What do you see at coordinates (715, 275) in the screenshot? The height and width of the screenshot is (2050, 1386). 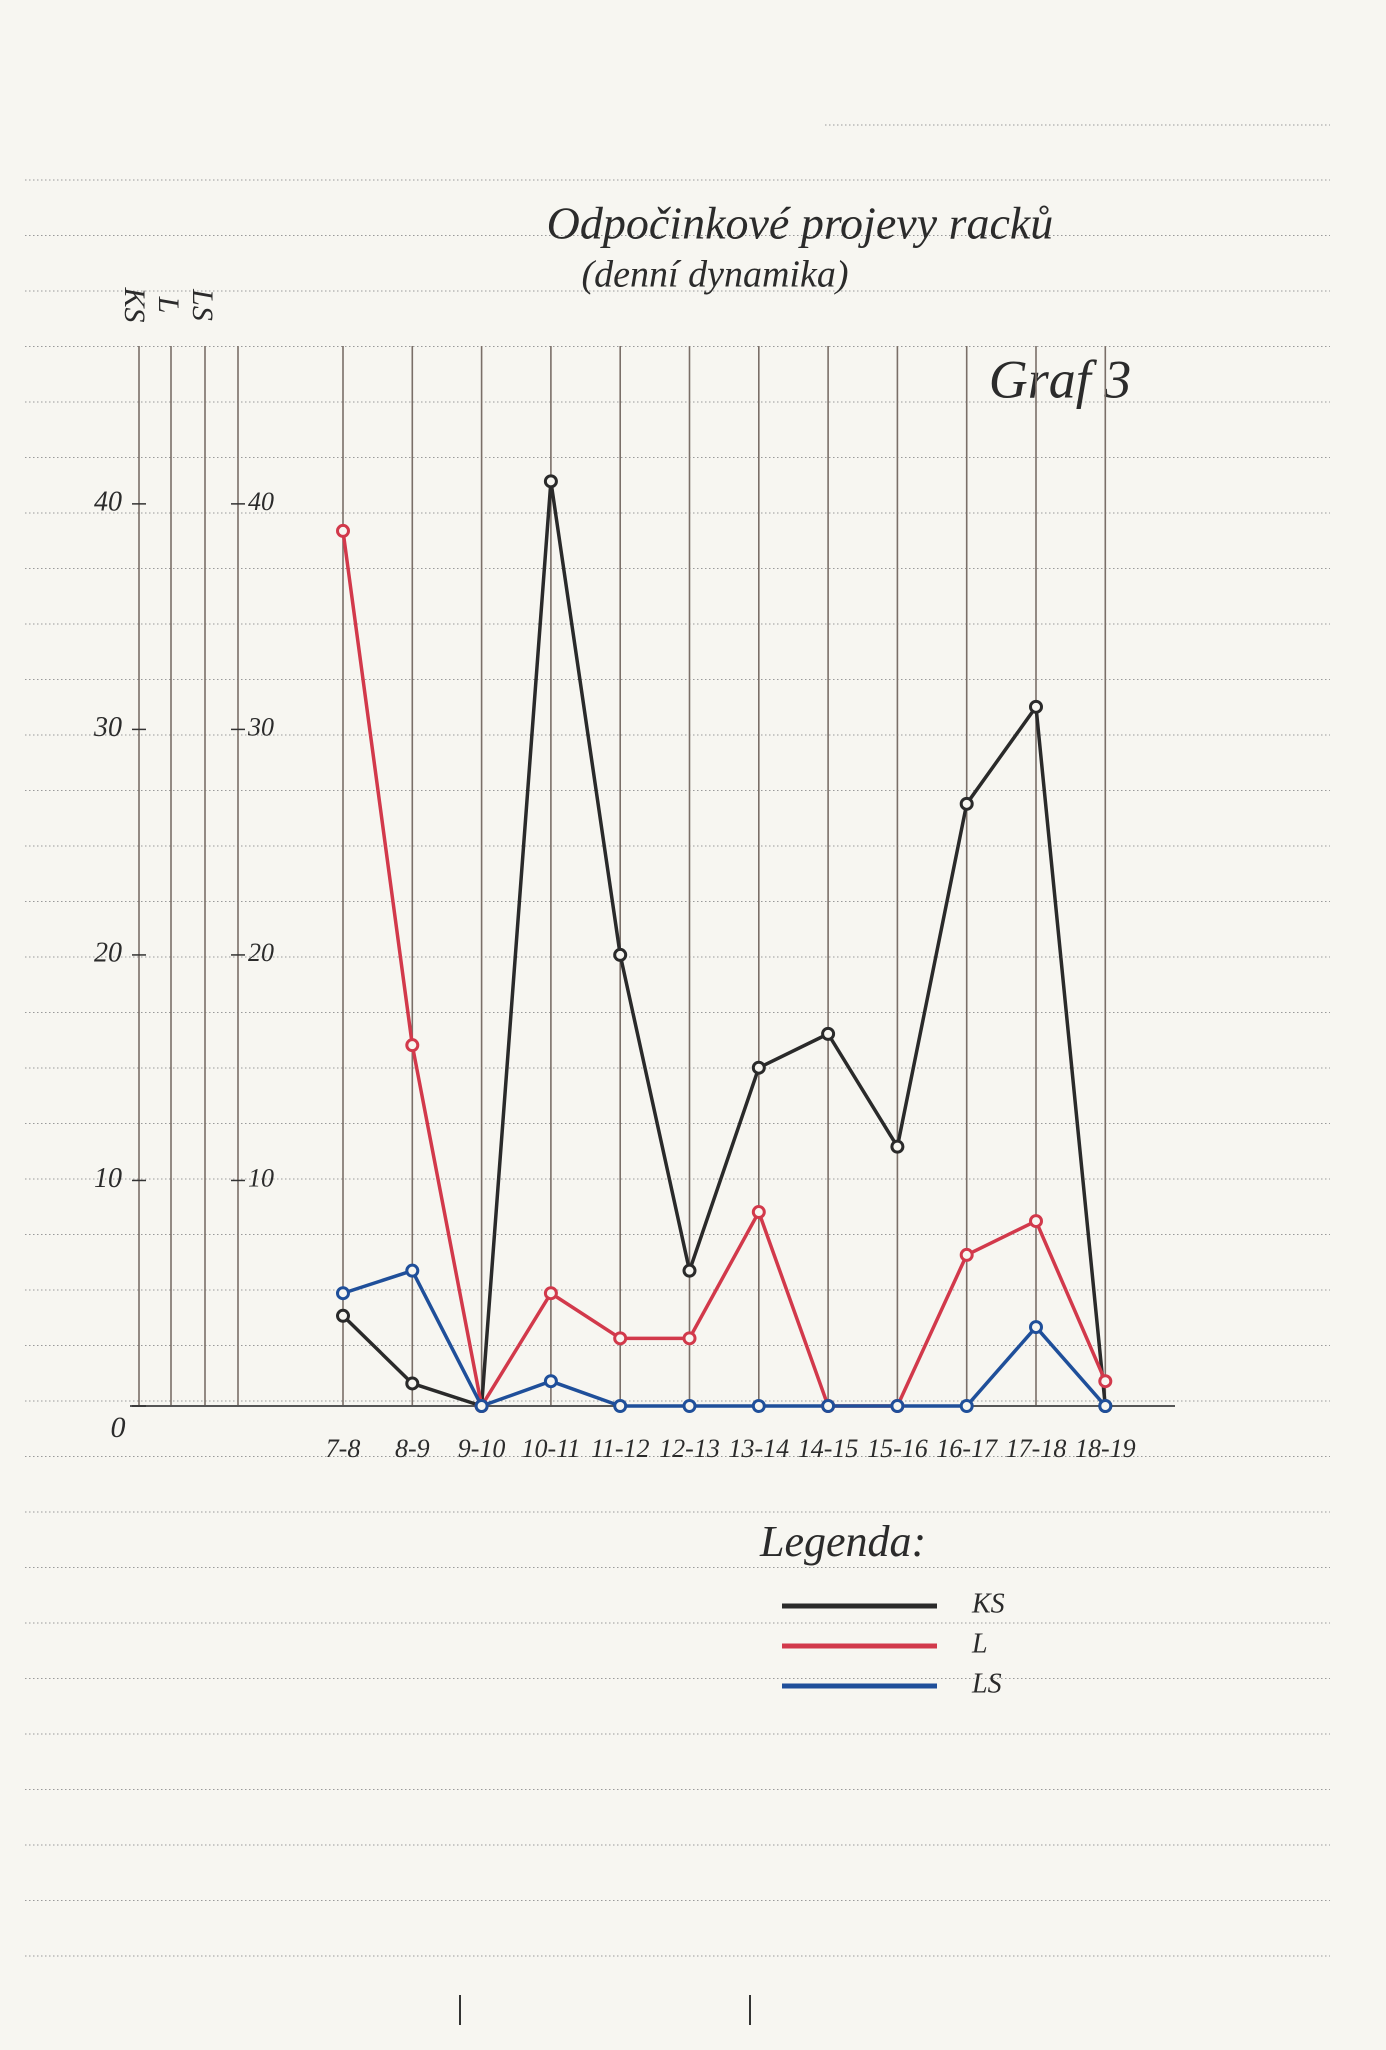 I see `chart-subtitle: (denní dynamika)` at bounding box center [715, 275].